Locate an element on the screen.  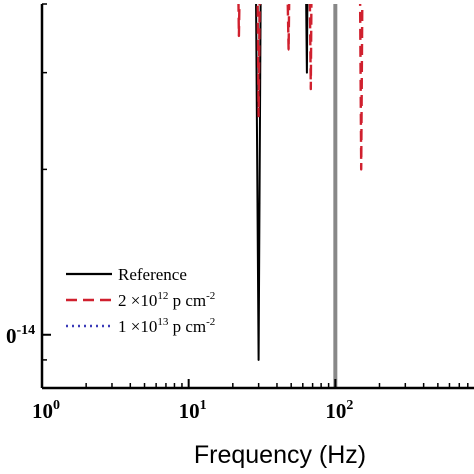
x-tick-label: 10¹ is located at coordinates (193, 410).